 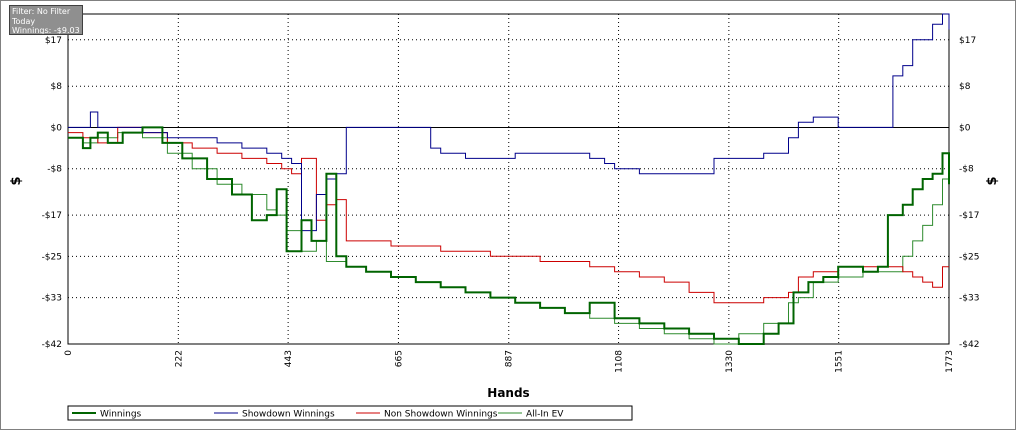 What do you see at coordinates (46, 30) in the screenshot?
I see `winnings-text: Winnings: -$9.03` at bounding box center [46, 30].